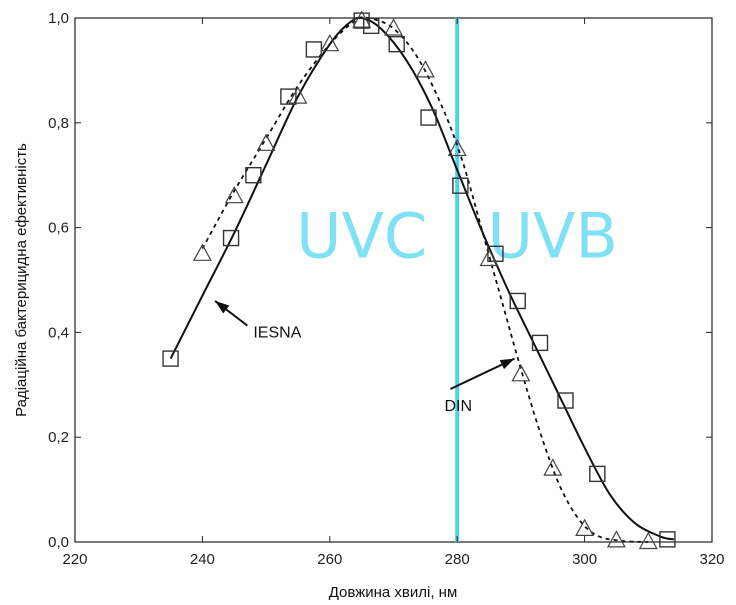 This screenshot has width=736, height=605. What do you see at coordinates (457, 559) in the screenshot?
I see `x-tick-label: 280` at bounding box center [457, 559].